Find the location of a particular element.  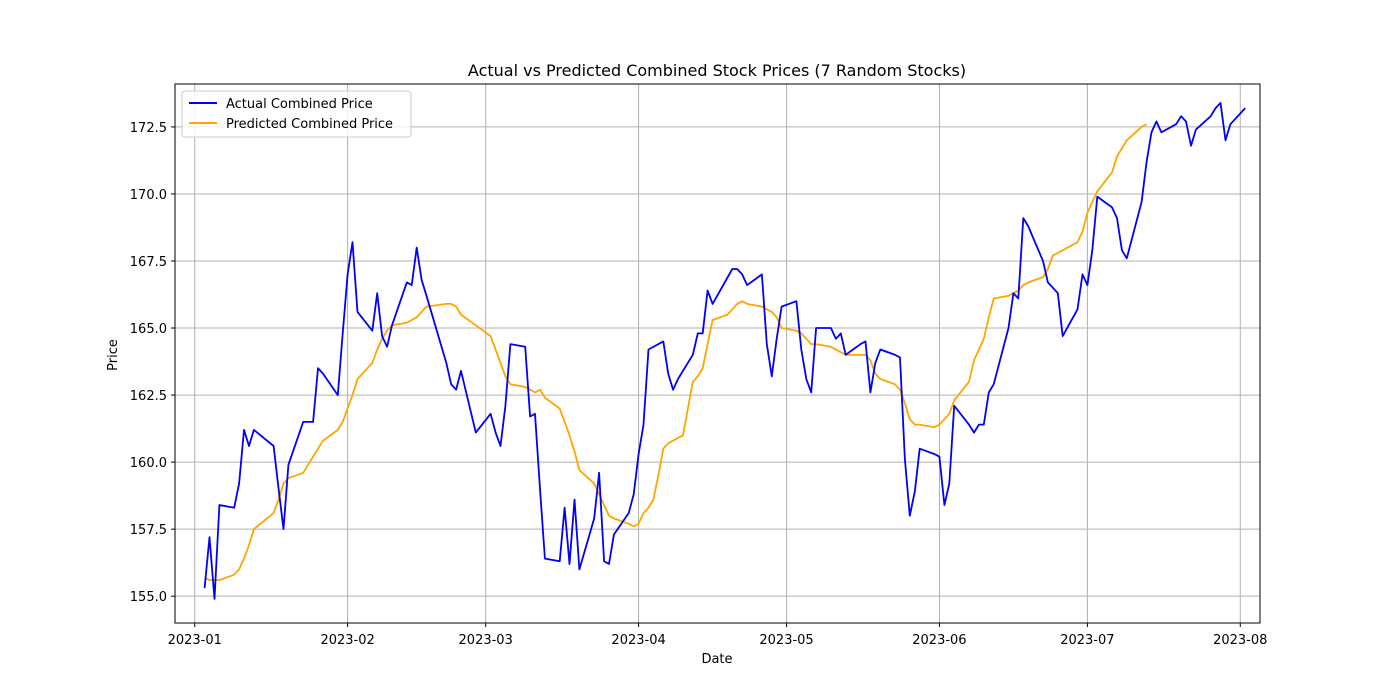

legend-label-predicted: Predicted Combined Price is located at coordinates (309, 124).